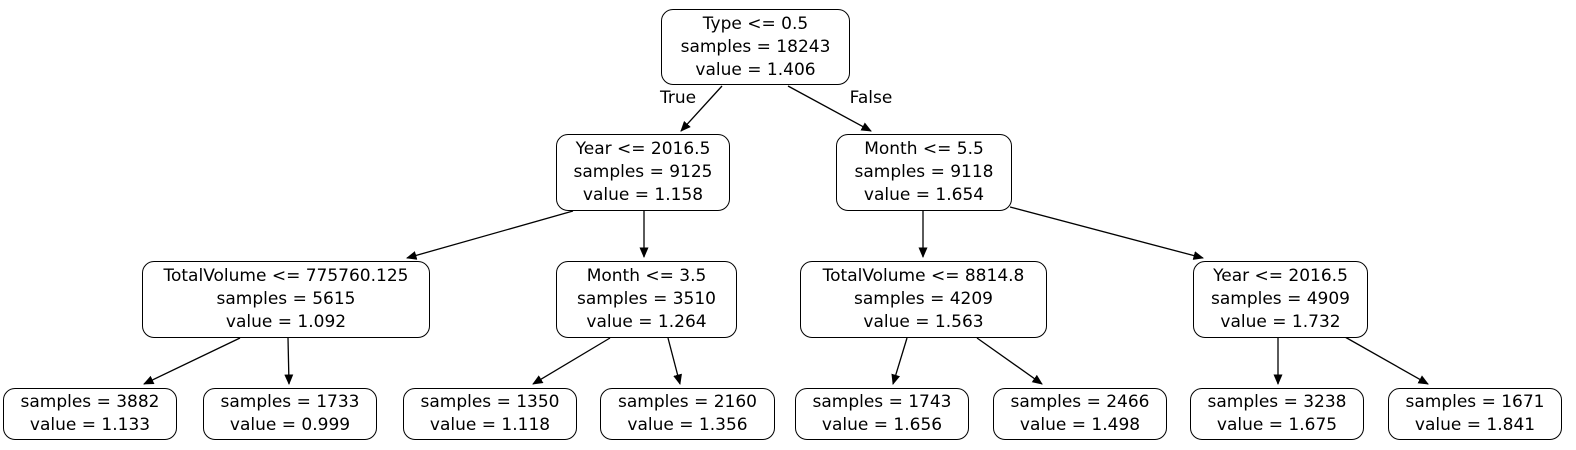 The height and width of the screenshot is (450, 1576). What do you see at coordinates (490, 414) in the screenshot?
I see `tree-leaf-3: samples = 1350 value = 1.118` at bounding box center [490, 414].